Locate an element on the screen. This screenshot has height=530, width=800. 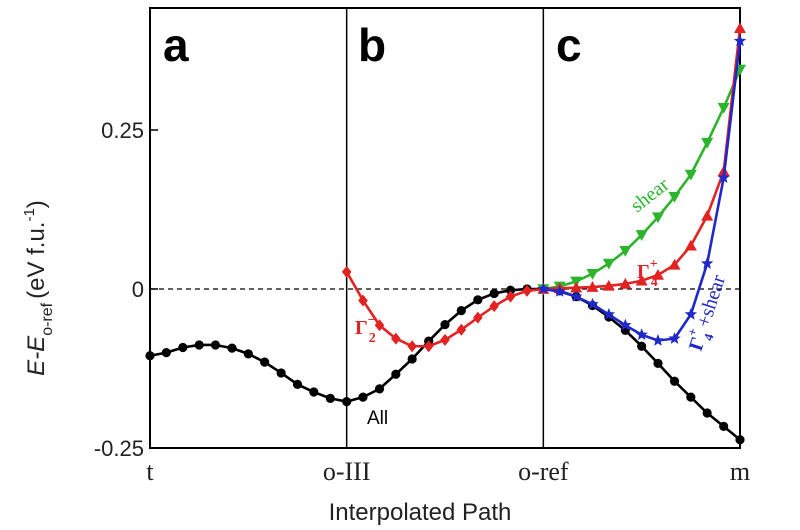
y-axis-title-units: (eV f.u. is located at coordinates (36, 260).